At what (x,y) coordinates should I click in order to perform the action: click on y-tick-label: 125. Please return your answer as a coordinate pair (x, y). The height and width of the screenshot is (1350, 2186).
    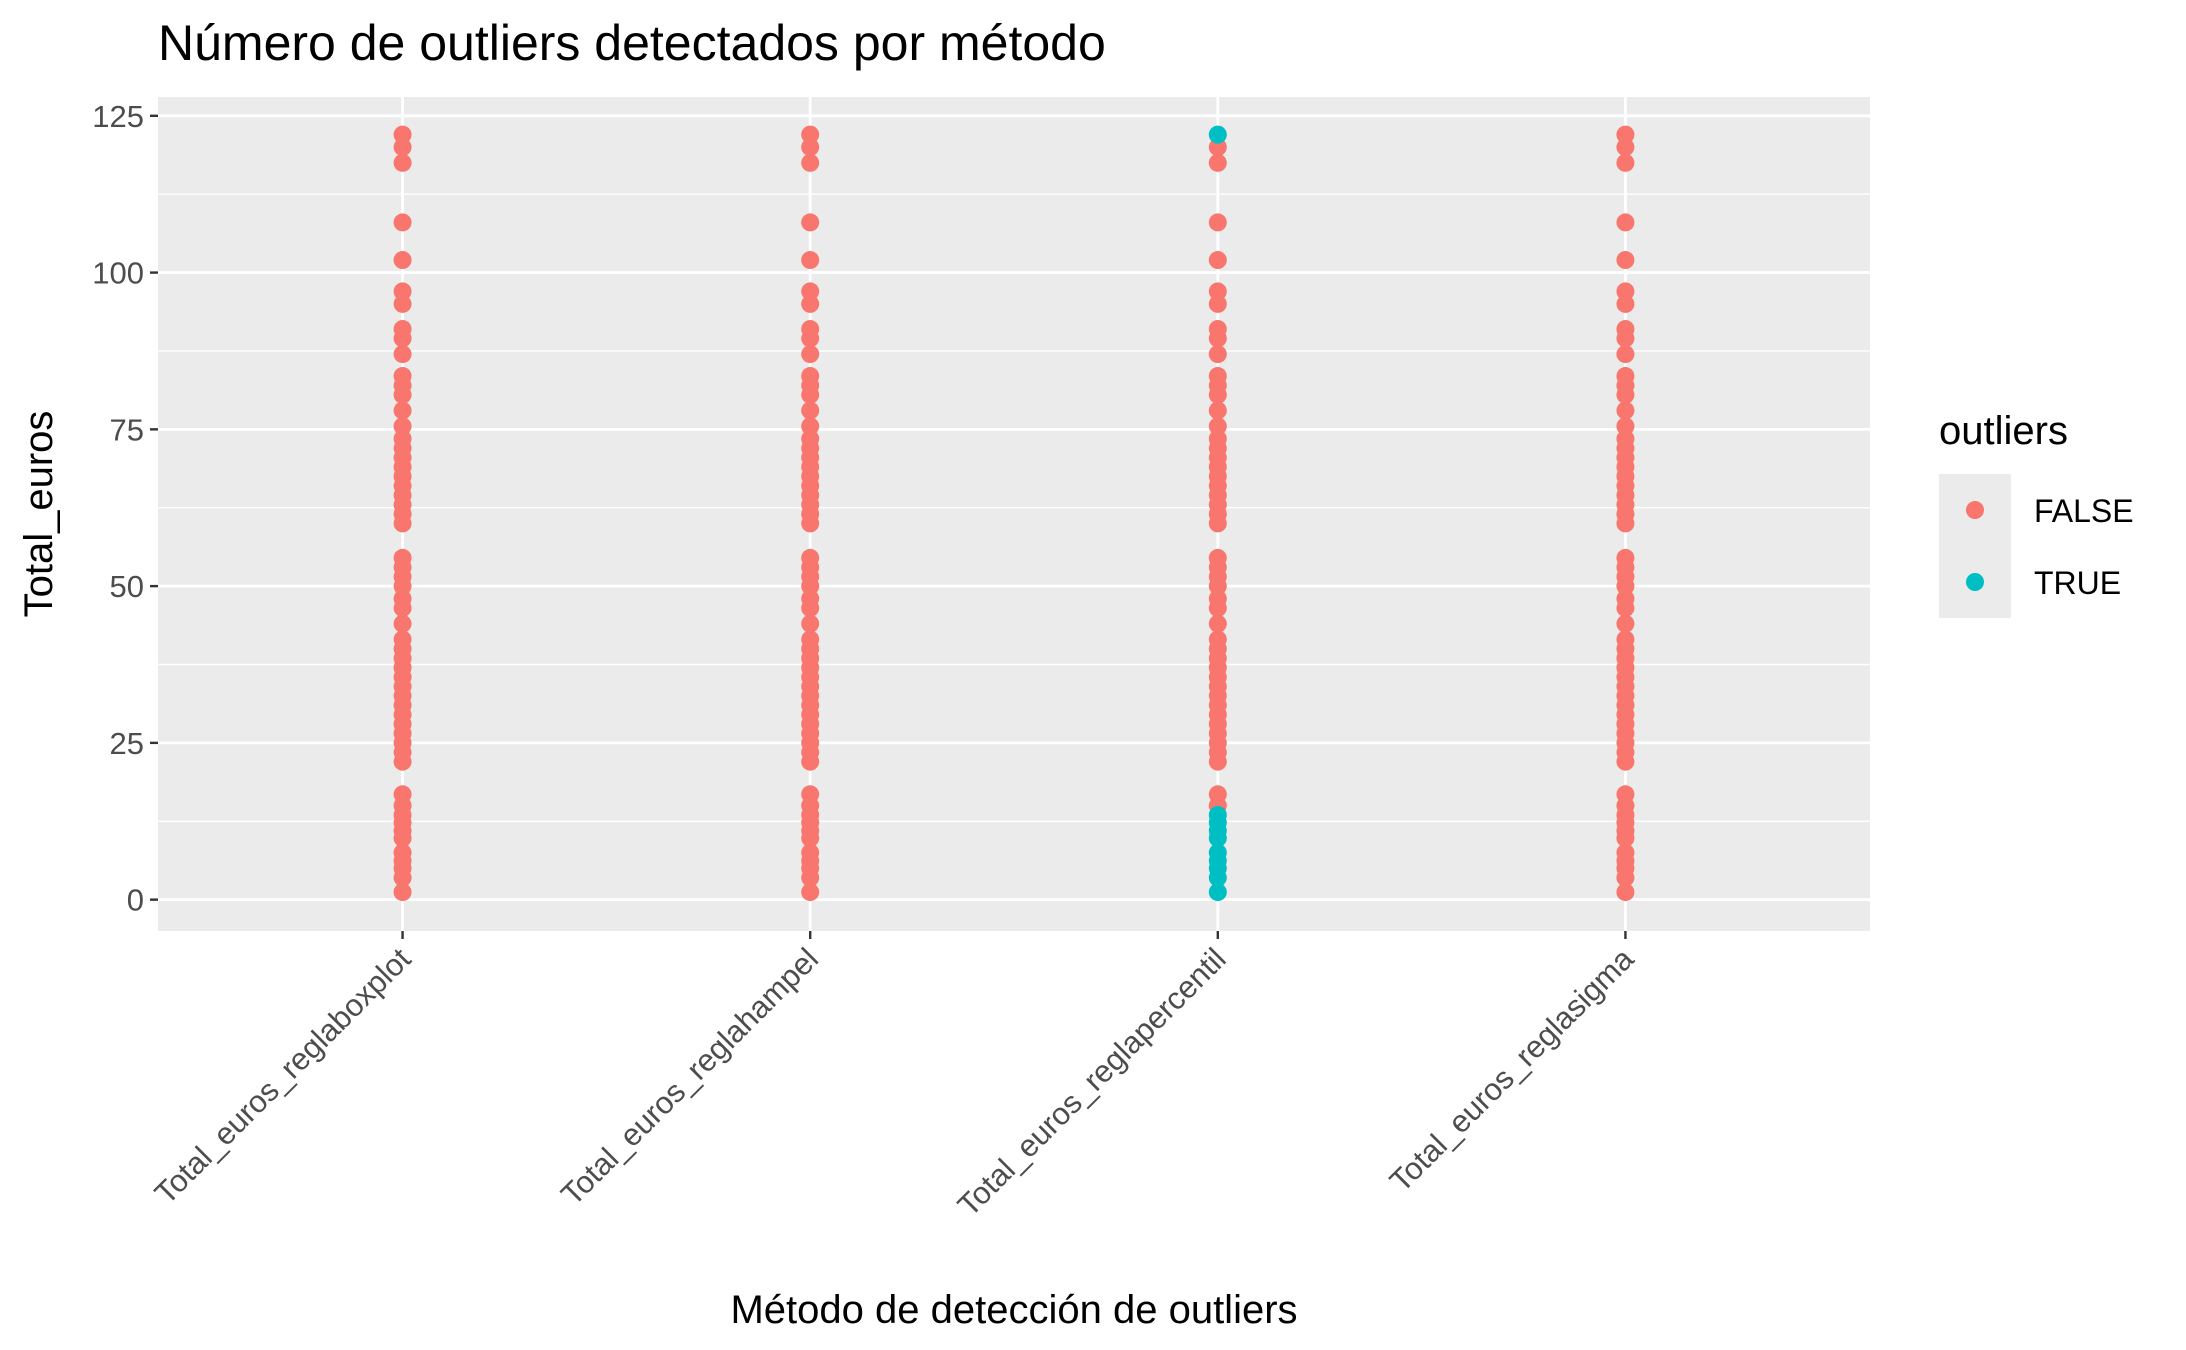
    Looking at the image, I should click on (118, 116).